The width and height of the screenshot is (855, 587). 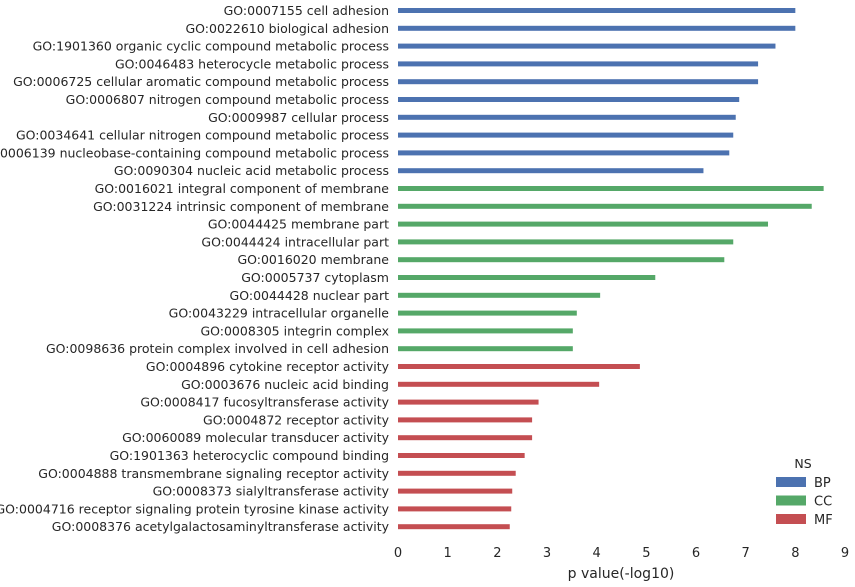 What do you see at coordinates (696, 553) in the screenshot?
I see `x-tick-label: 6` at bounding box center [696, 553].